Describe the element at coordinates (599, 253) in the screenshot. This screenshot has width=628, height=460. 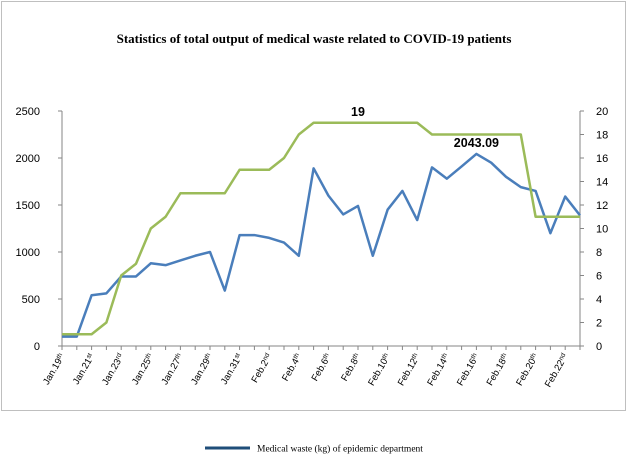
I see `y-right-tick-label: 8` at that location.